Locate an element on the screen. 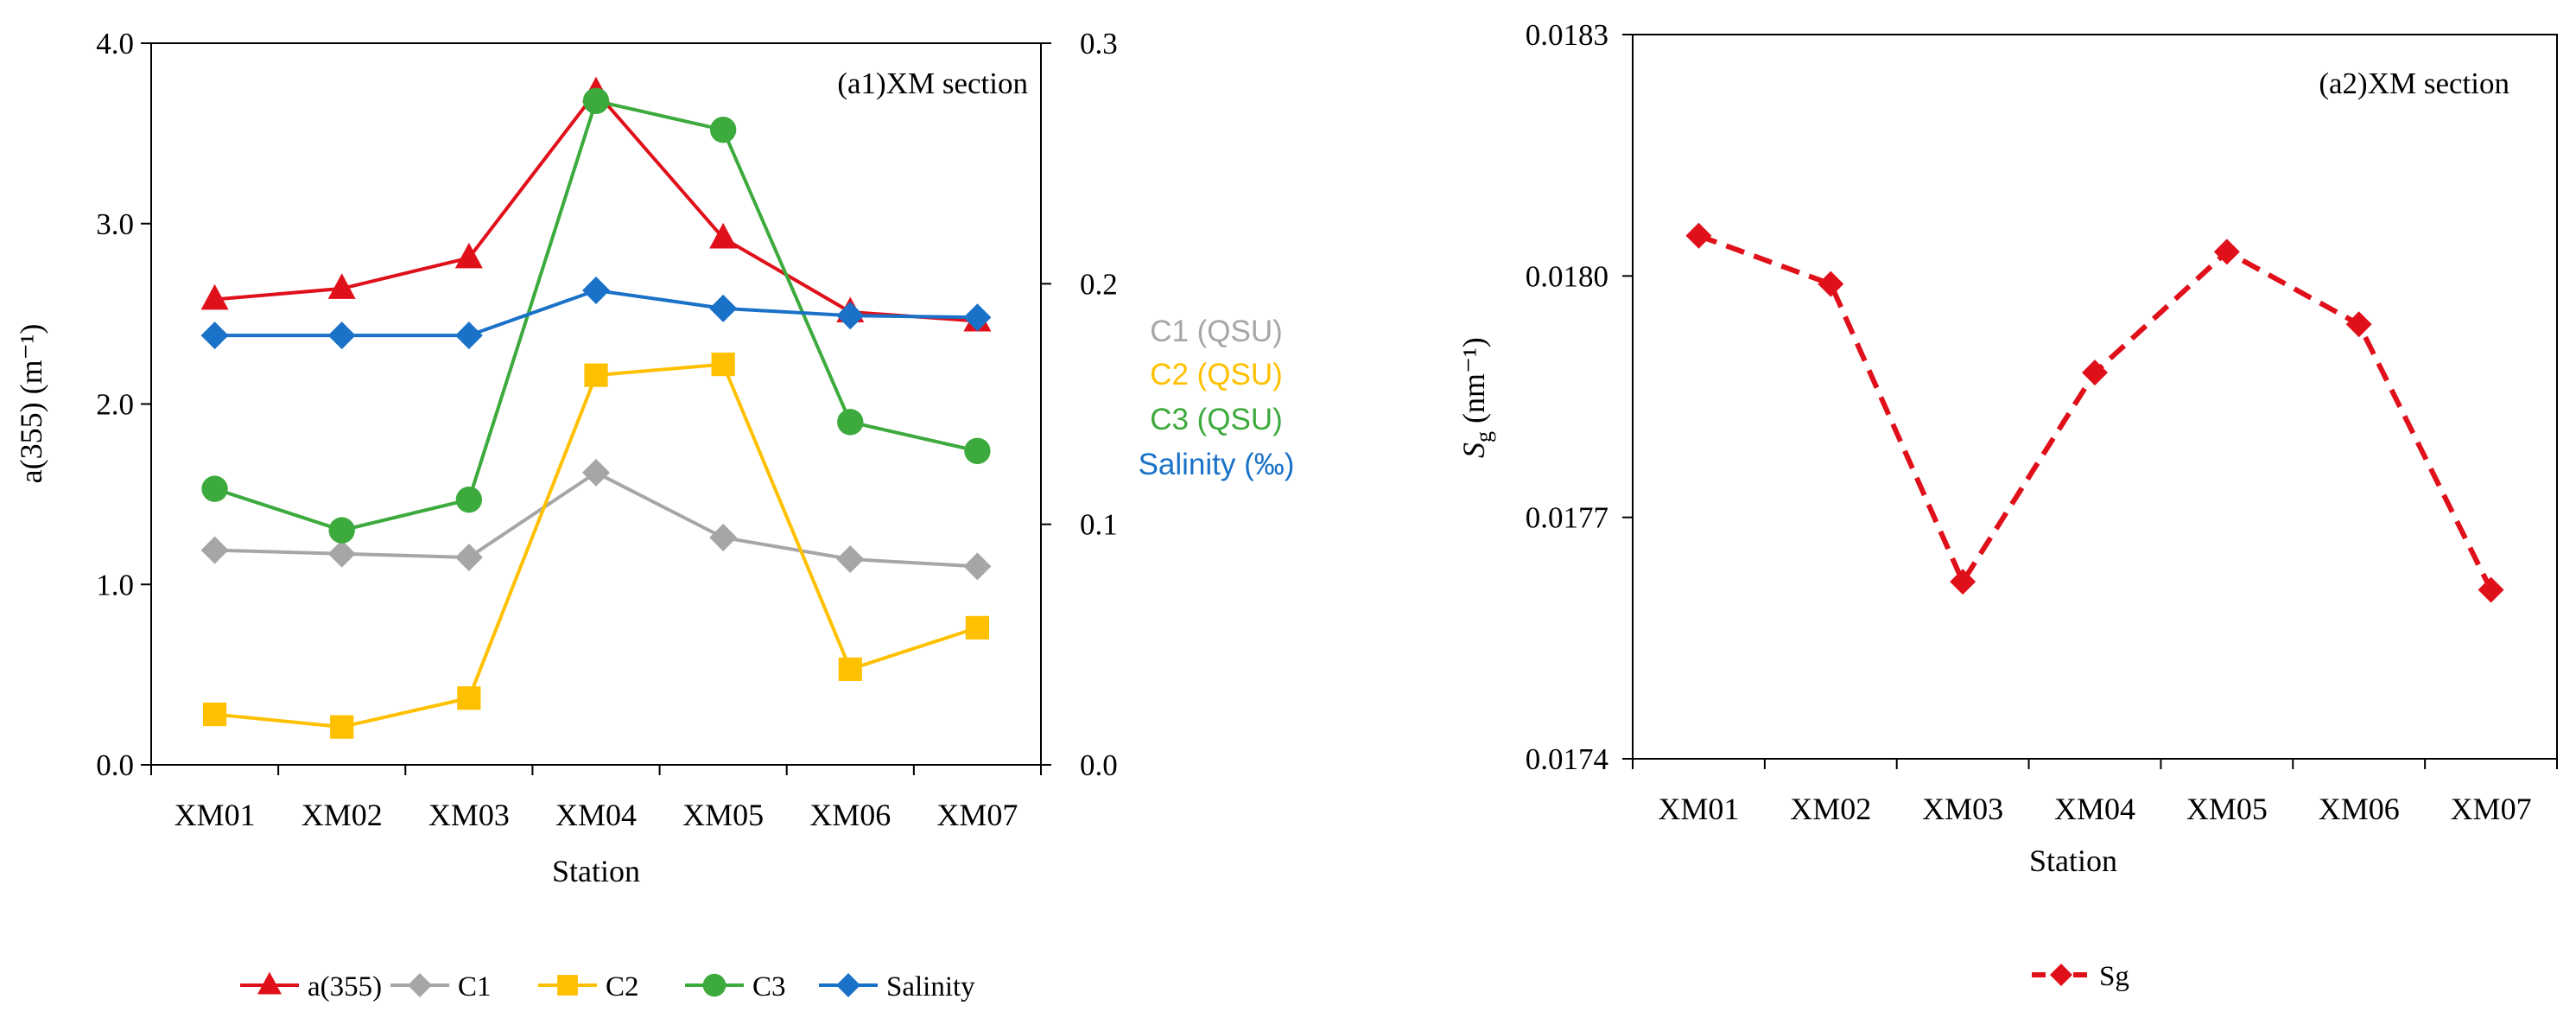 The image size is (2576, 1012). y-tick-right-label: 0.1 is located at coordinates (1099, 525).